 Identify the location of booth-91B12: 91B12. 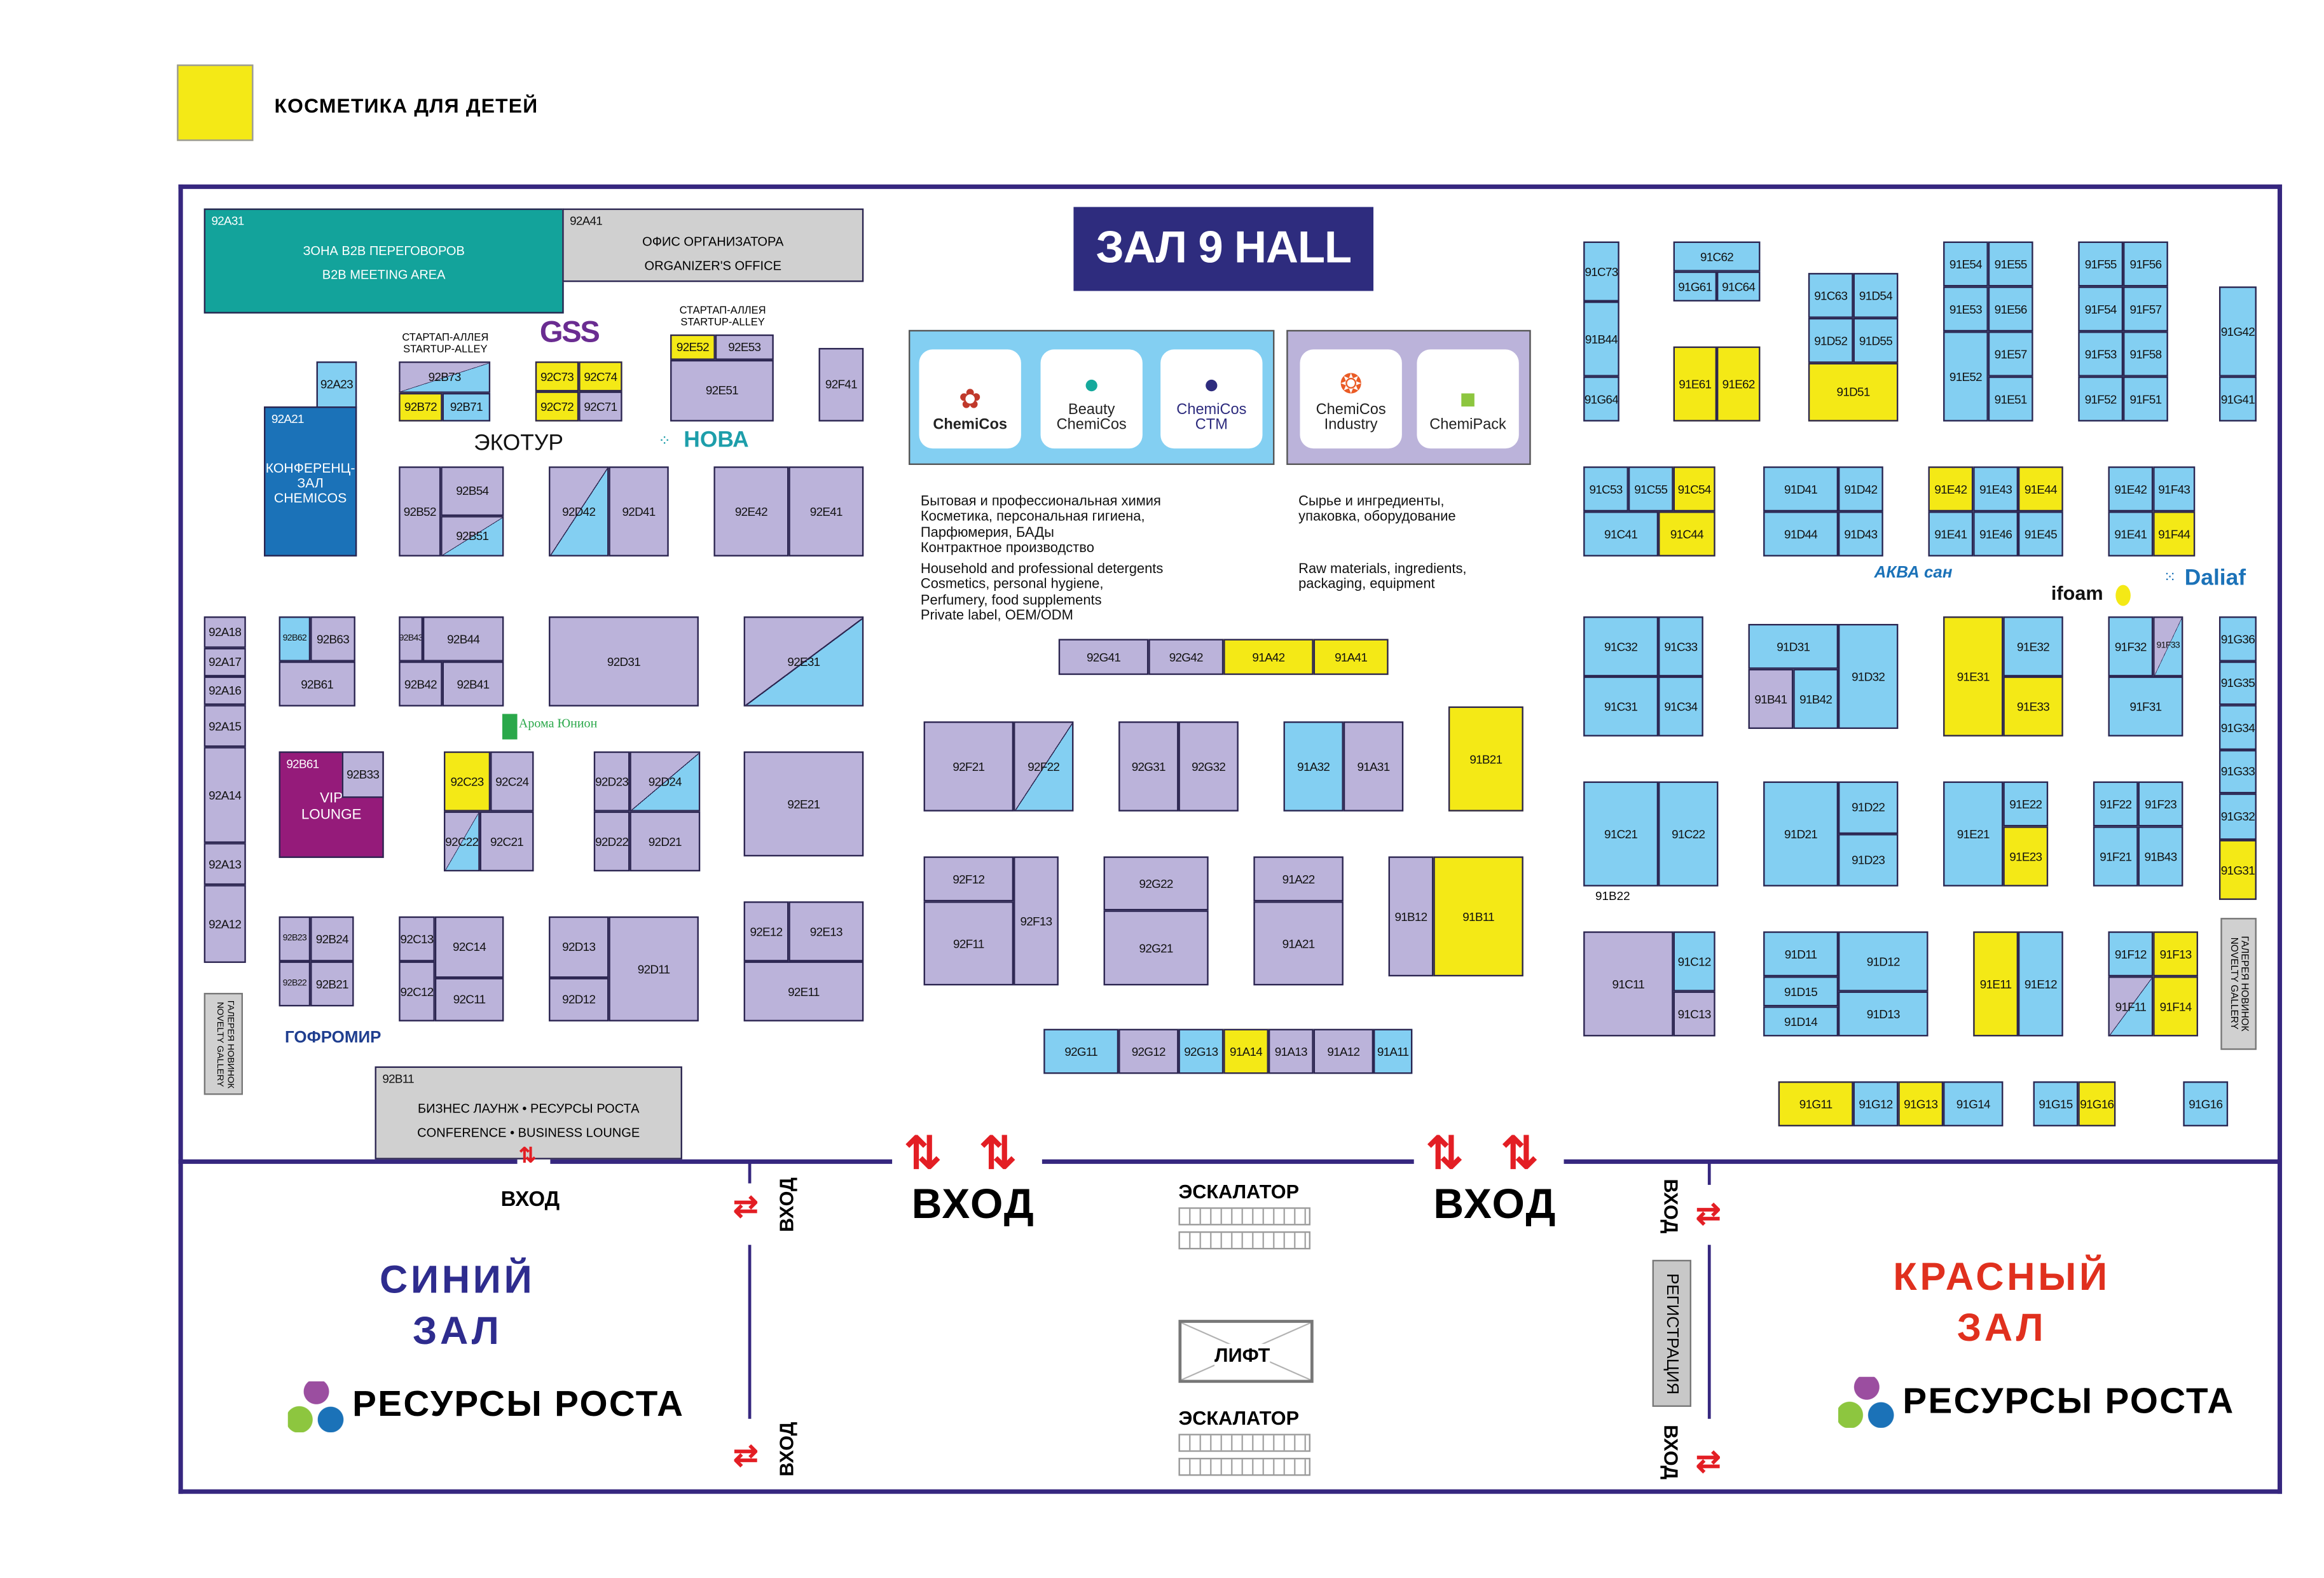
(1411, 916).